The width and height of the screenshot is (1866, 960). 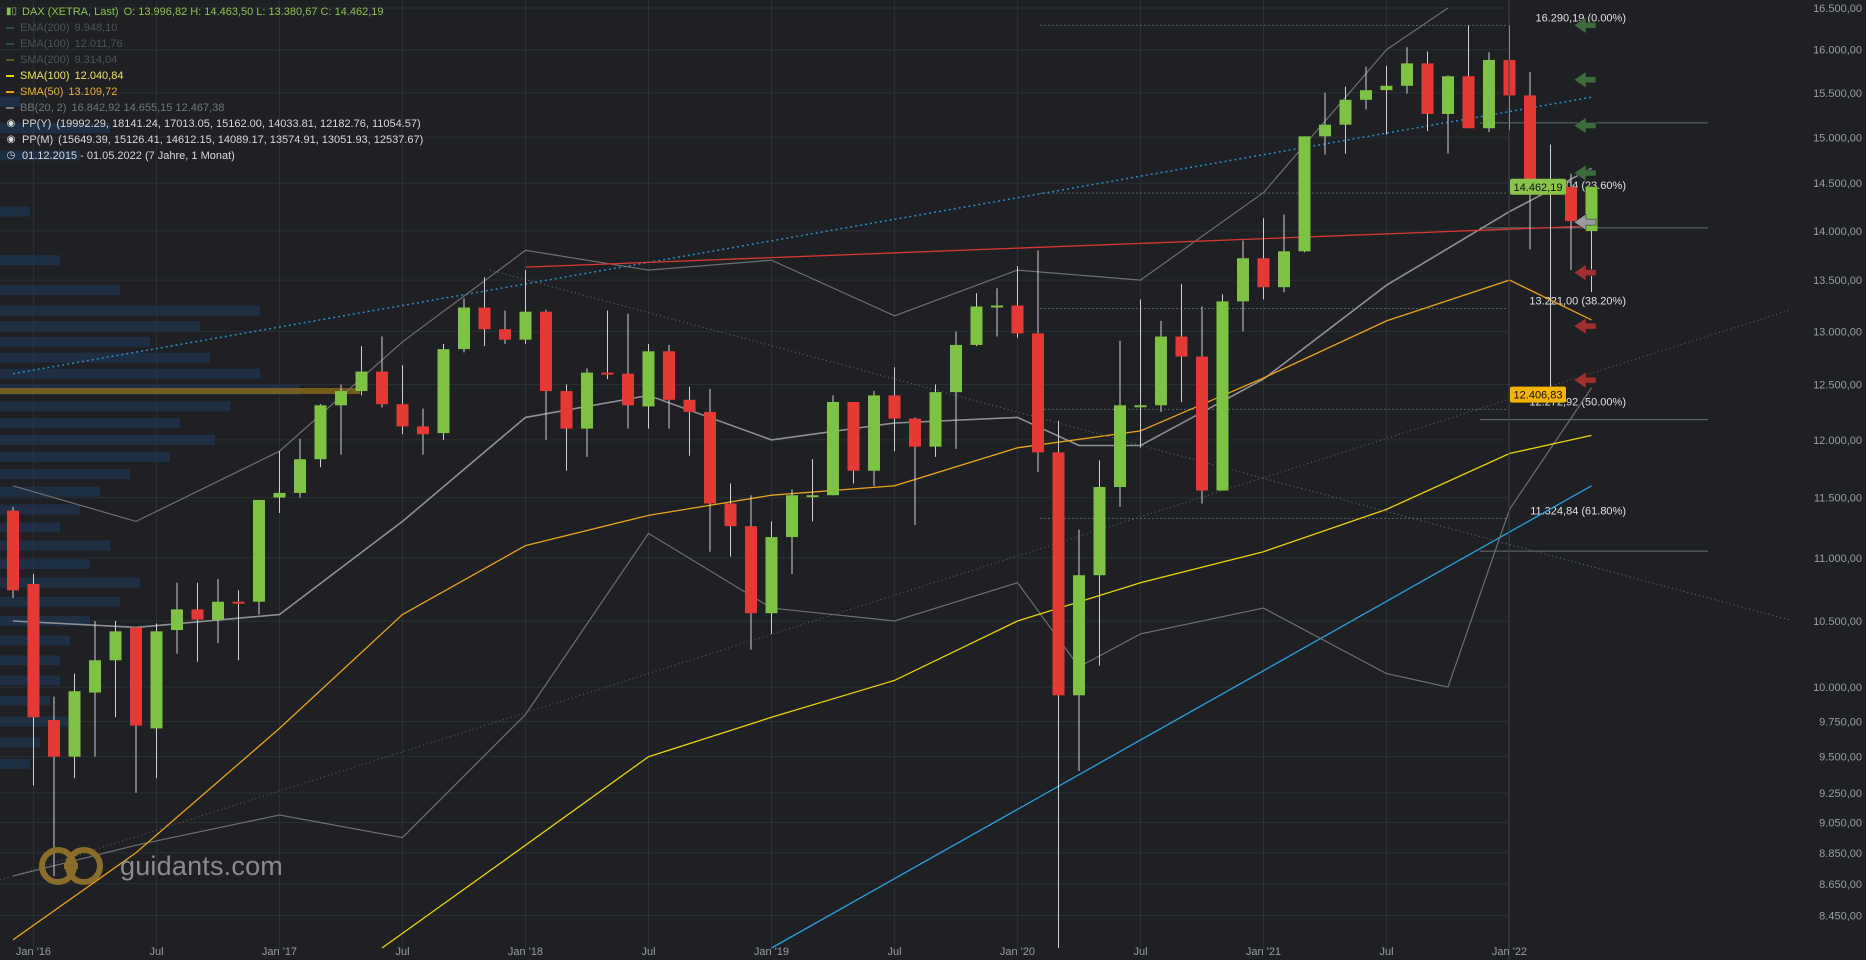 What do you see at coordinates (214, 108) in the screenshot?
I see `legend-bb: BB(20, 2) 16.842,92 14.655,15 12.467,38` at bounding box center [214, 108].